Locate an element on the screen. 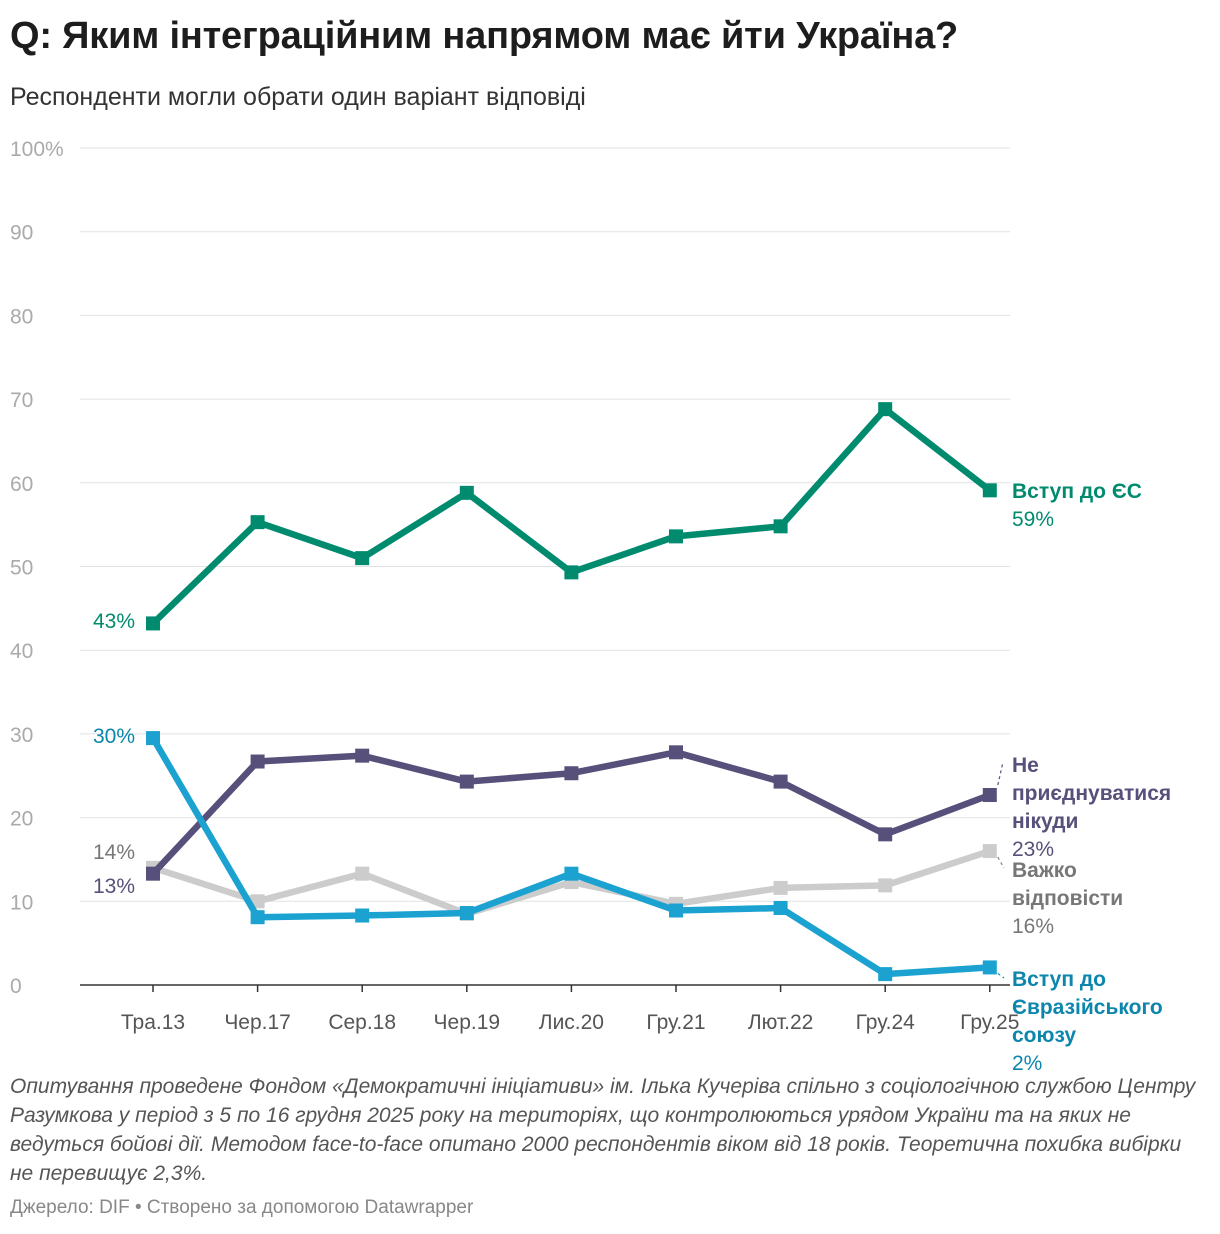  series-name-label: Вступ до is located at coordinates (1059, 979).